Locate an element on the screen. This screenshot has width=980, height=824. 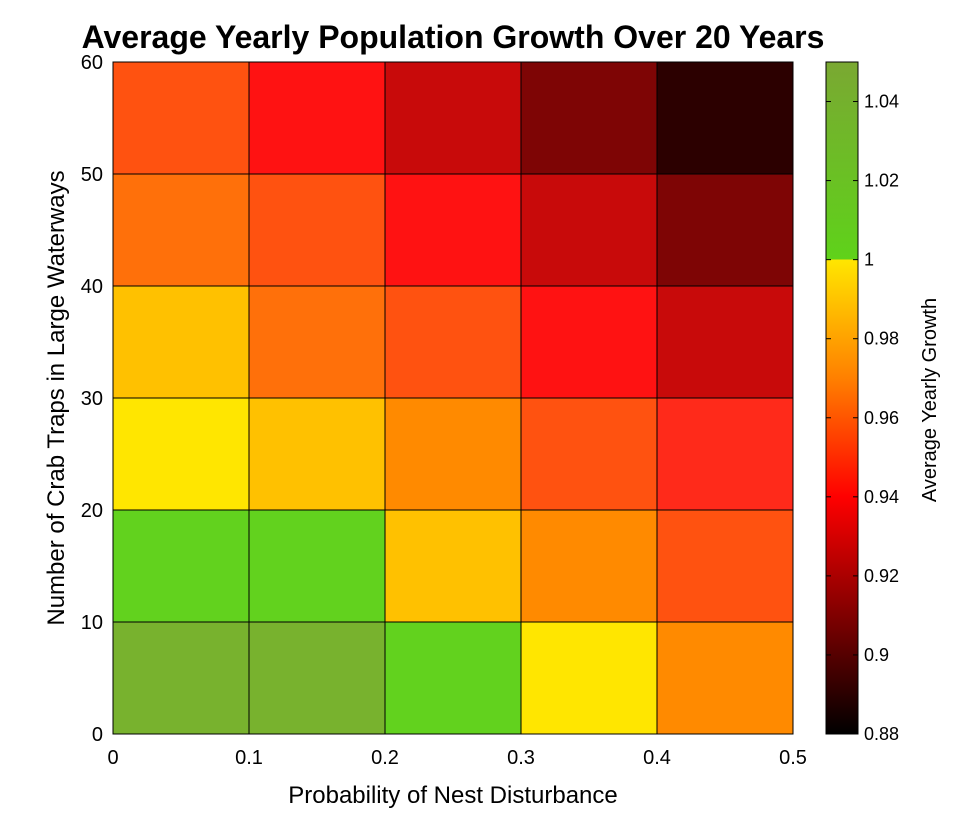
y-axis-label: Number of Crab Traps in Large Waterways is located at coordinates (56, 397).